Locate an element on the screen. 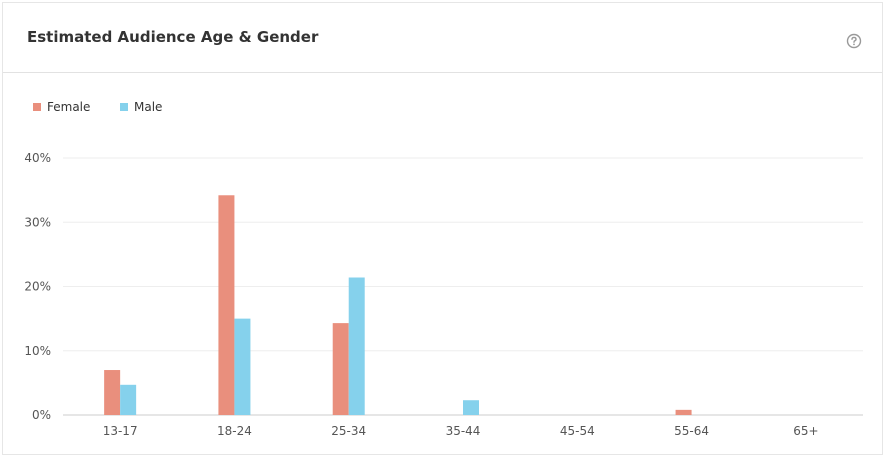  y-tick-label: 10% is located at coordinates (37, 351).